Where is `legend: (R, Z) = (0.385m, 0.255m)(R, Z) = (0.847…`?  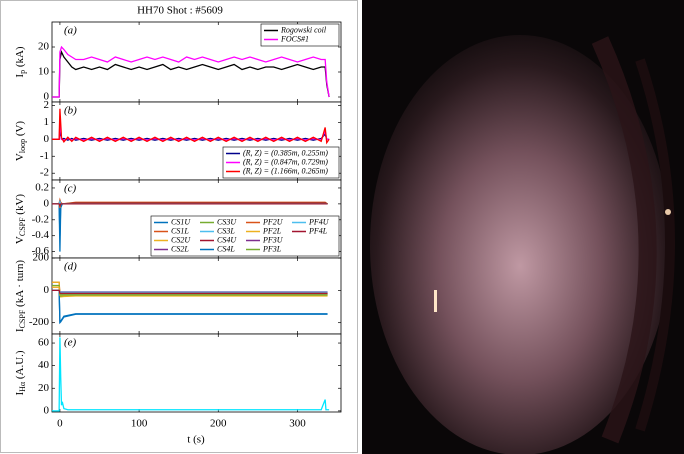
legend: (R, Z) = (0.385m, 0.255m)(R, Z) = (0.847… is located at coordinates (281, 162).